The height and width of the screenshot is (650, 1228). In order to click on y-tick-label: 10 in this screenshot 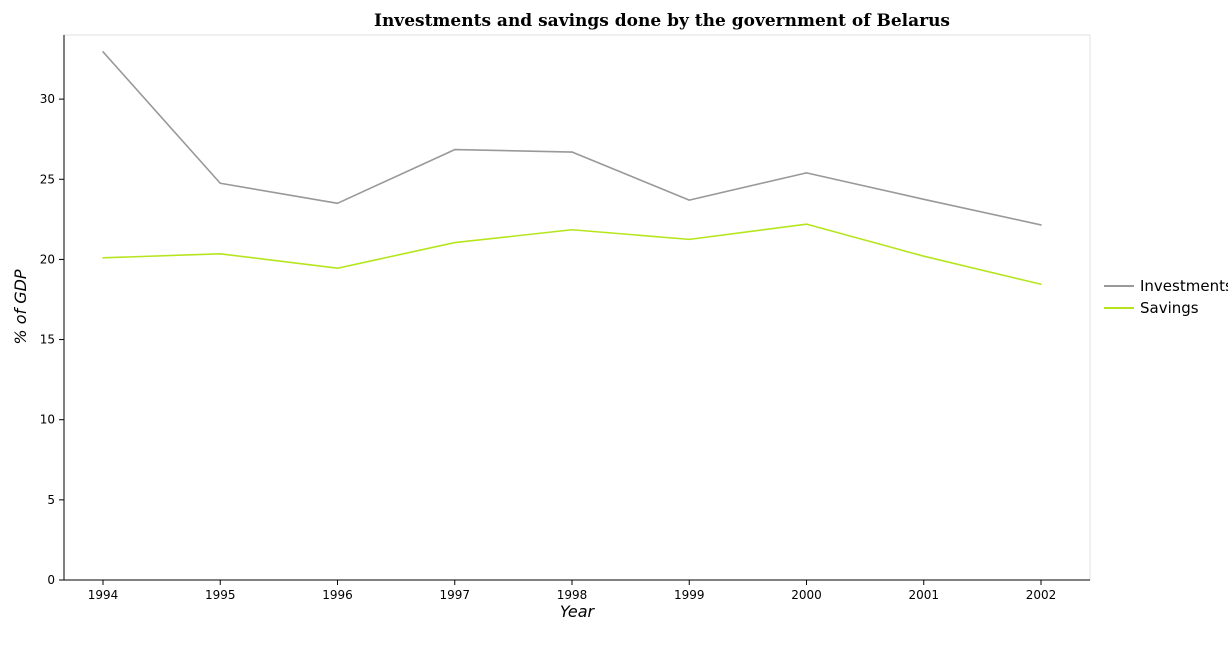, I will do `click(47, 420)`.